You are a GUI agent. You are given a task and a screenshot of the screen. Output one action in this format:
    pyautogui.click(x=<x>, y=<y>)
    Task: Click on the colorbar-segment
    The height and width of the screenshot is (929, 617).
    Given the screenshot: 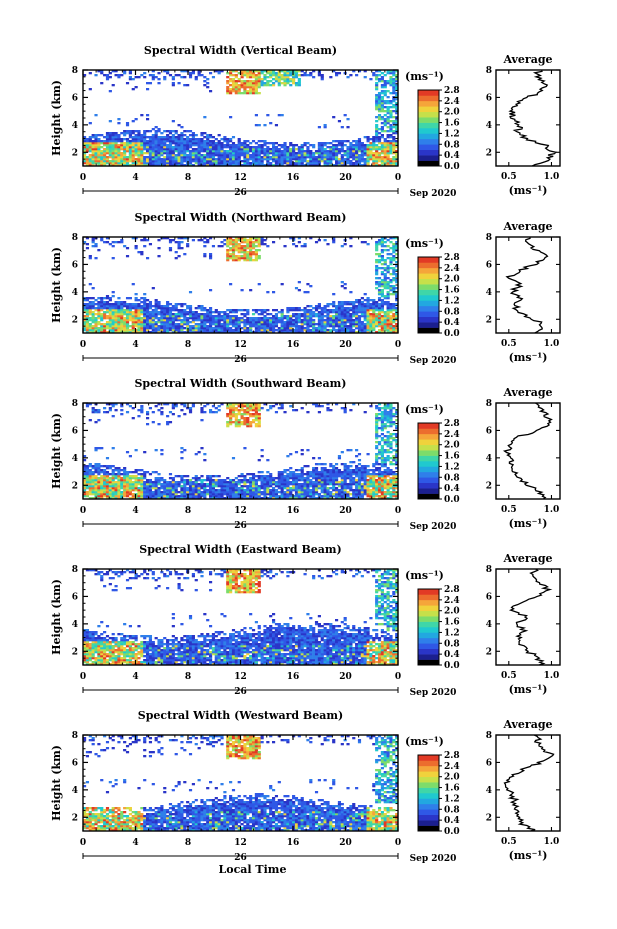 What is the action you would take?
    pyautogui.click(x=428, y=98)
    